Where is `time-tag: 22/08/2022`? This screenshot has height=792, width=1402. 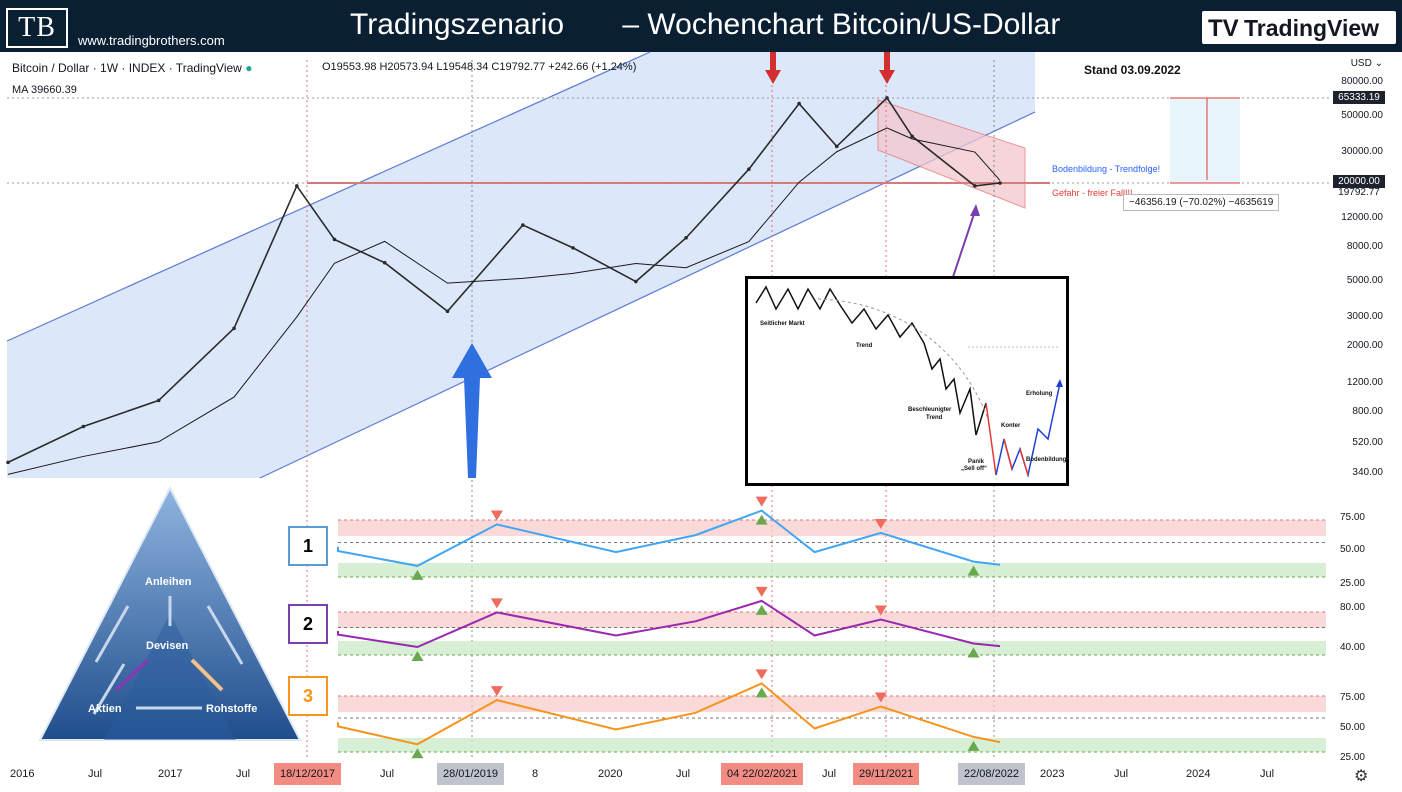 time-tag: 22/08/2022 is located at coordinates (992, 774).